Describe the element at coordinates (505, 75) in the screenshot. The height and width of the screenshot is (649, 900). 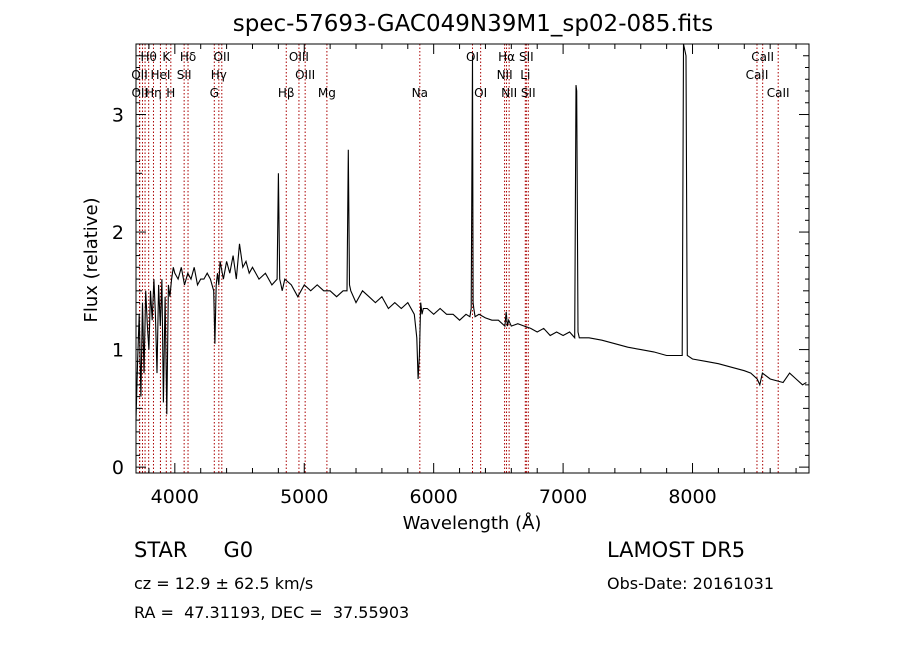
I see `line-label-14: NII` at that location.